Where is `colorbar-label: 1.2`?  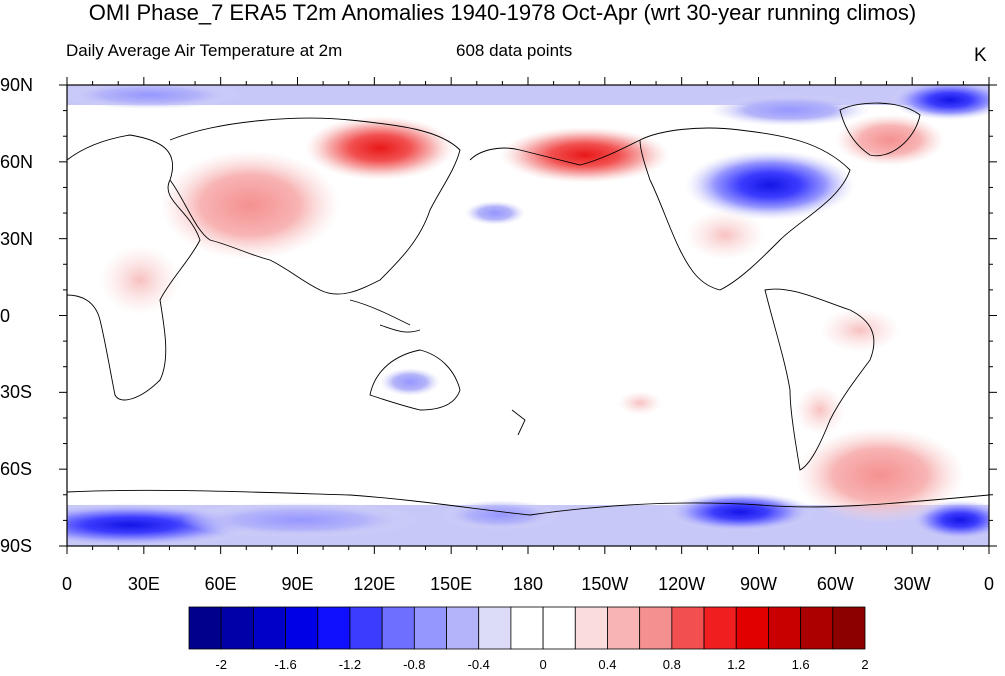 colorbar-label: 1.2 is located at coordinates (736, 664).